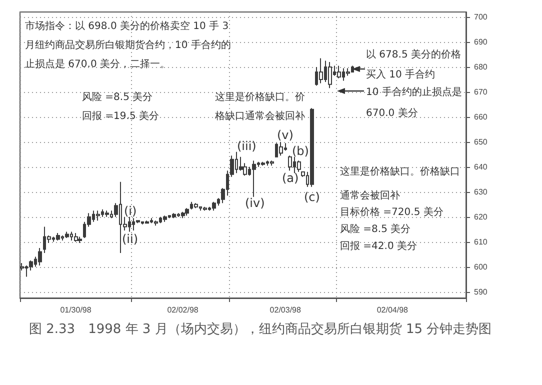  What do you see at coordinates (481, 291) in the screenshot?
I see `y-tick-label: 590` at bounding box center [481, 291].